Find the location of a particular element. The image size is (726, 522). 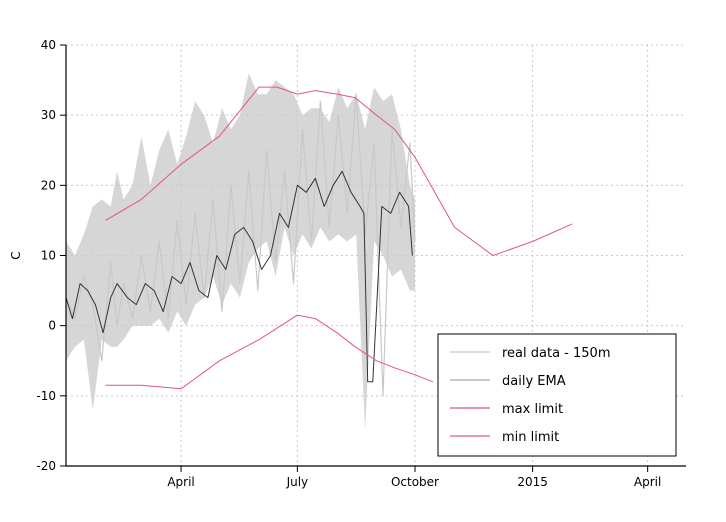

legend-label-daily-ema: daily EMA is located at coordinates (534, 381).